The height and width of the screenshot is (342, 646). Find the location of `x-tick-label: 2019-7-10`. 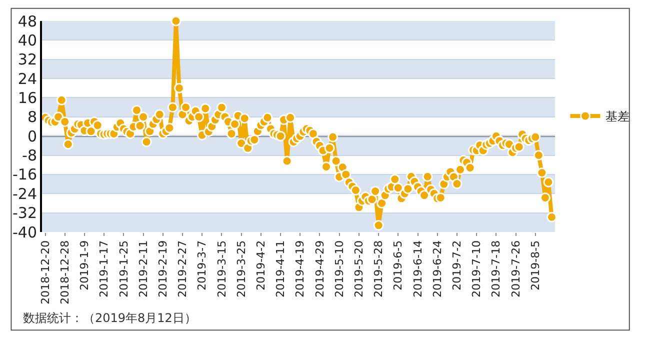

x-tick-label: 2019-7-10 is located at coordinates (477, 269).